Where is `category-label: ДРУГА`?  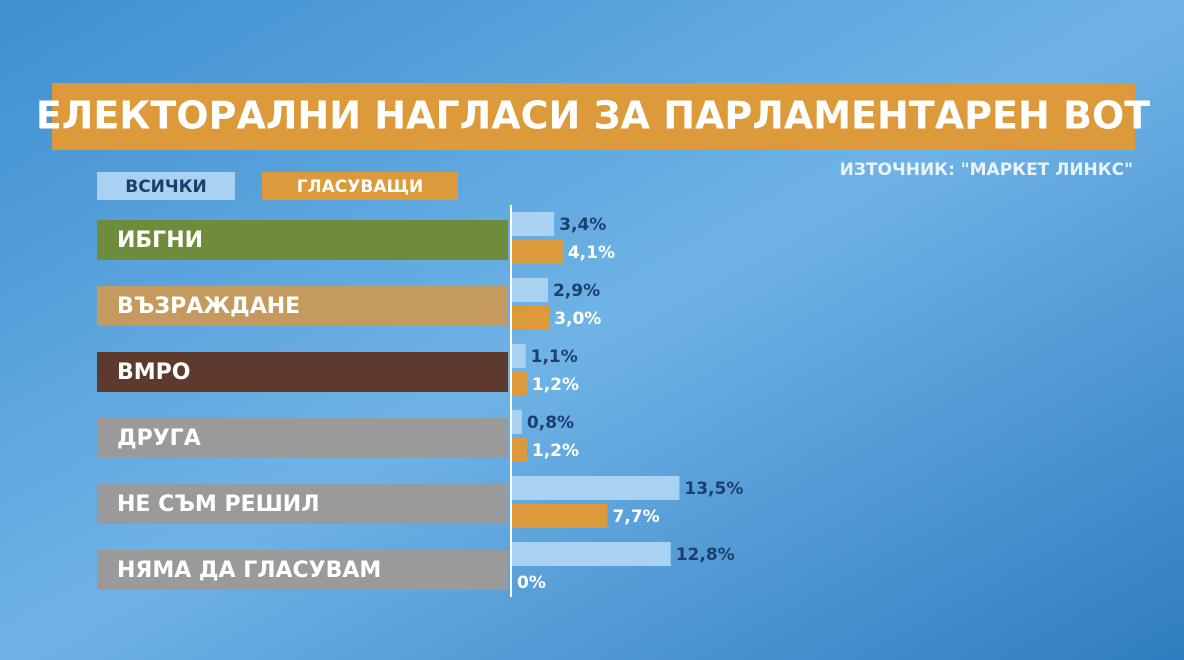 category-label: ДРУГА is located at coordinates (159, 438).